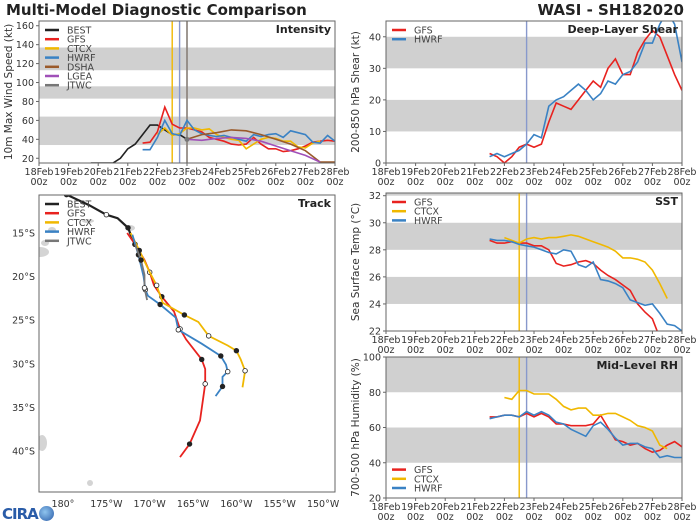 Image resolution: width=700 pixels, height=525 pixels. Describe the element at coordinates (253, 149) in the screenshot. I see `series-line-lgea` at that location.